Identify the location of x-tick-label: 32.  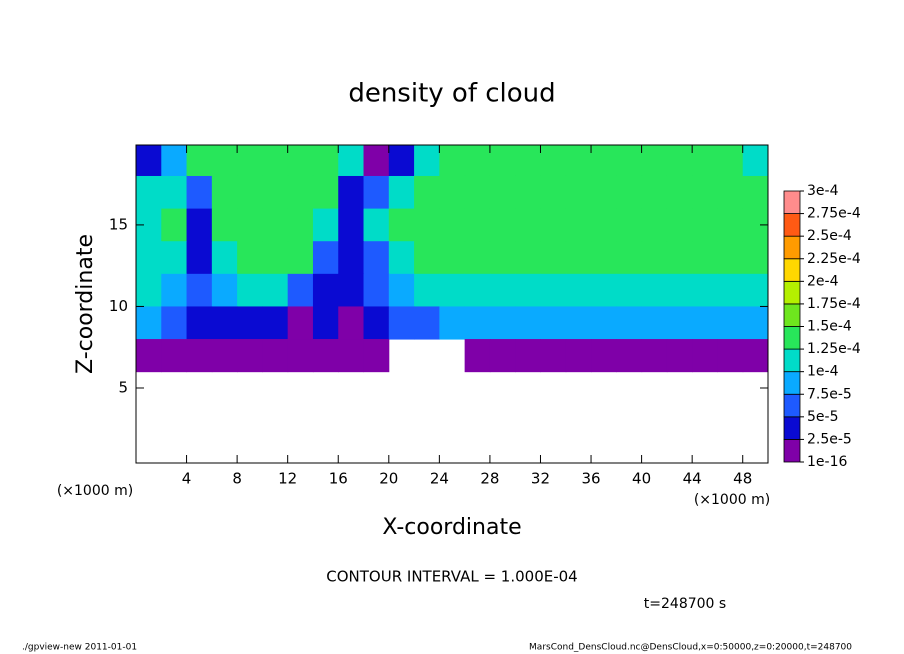
(540, 479).